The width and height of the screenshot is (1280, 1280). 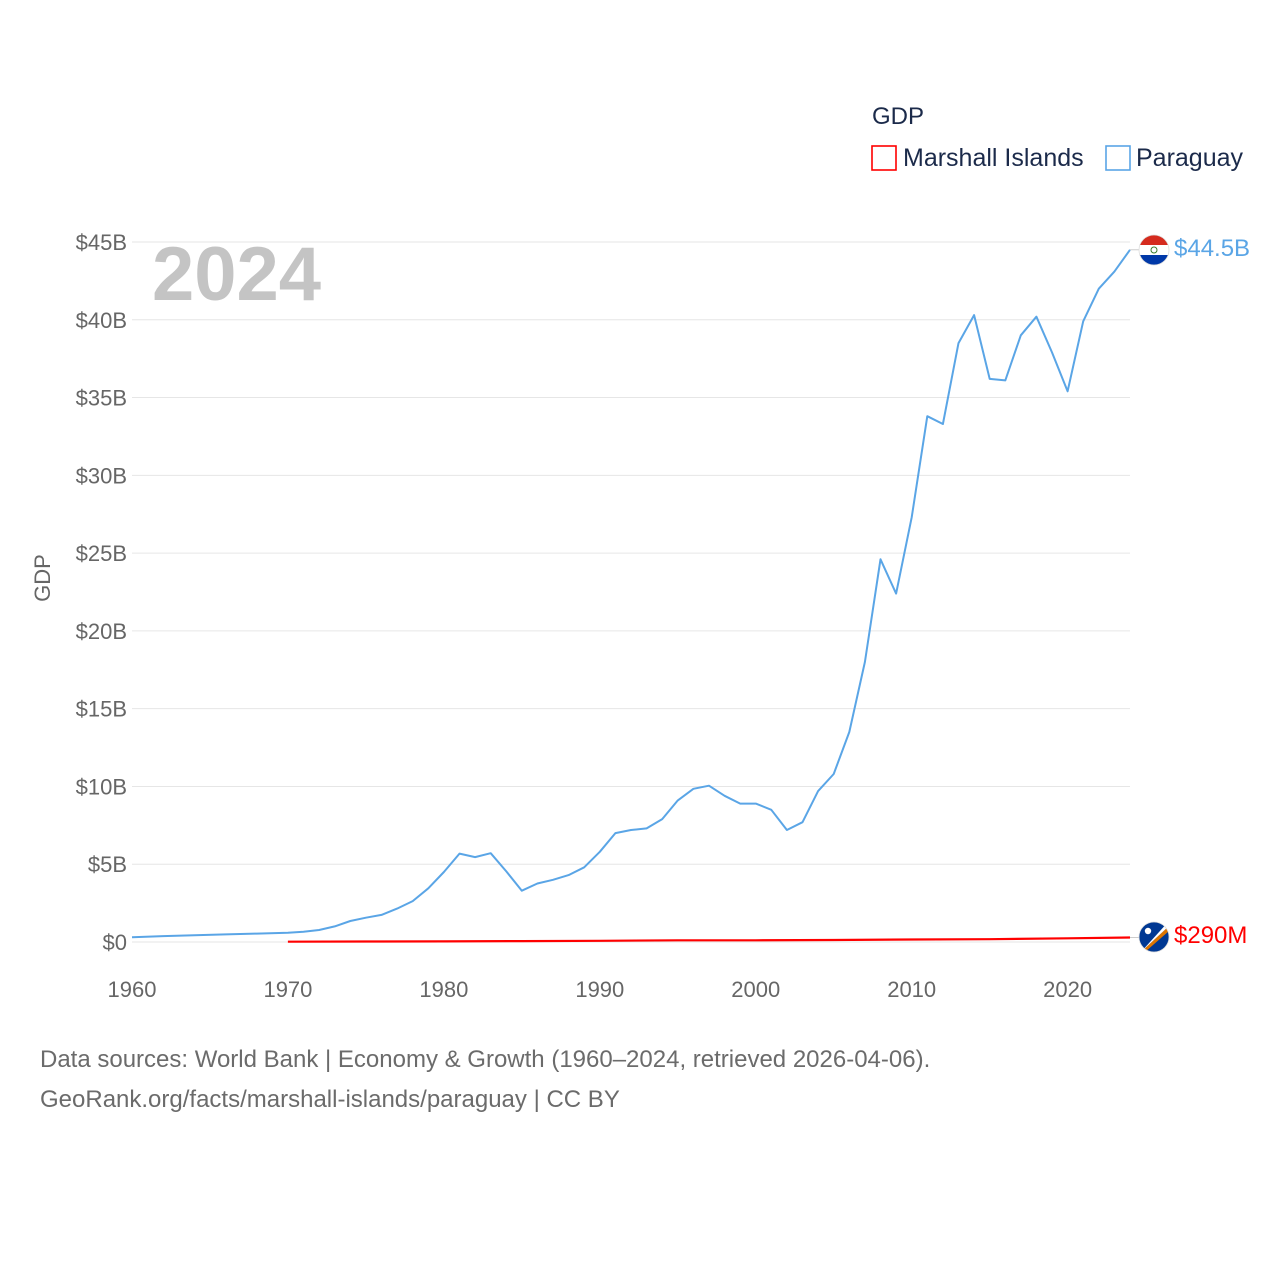 What do you see at coordinates (115, 942) in the screenshot?
I see `y-tick-label: $0` at bounding box center [115, 942].